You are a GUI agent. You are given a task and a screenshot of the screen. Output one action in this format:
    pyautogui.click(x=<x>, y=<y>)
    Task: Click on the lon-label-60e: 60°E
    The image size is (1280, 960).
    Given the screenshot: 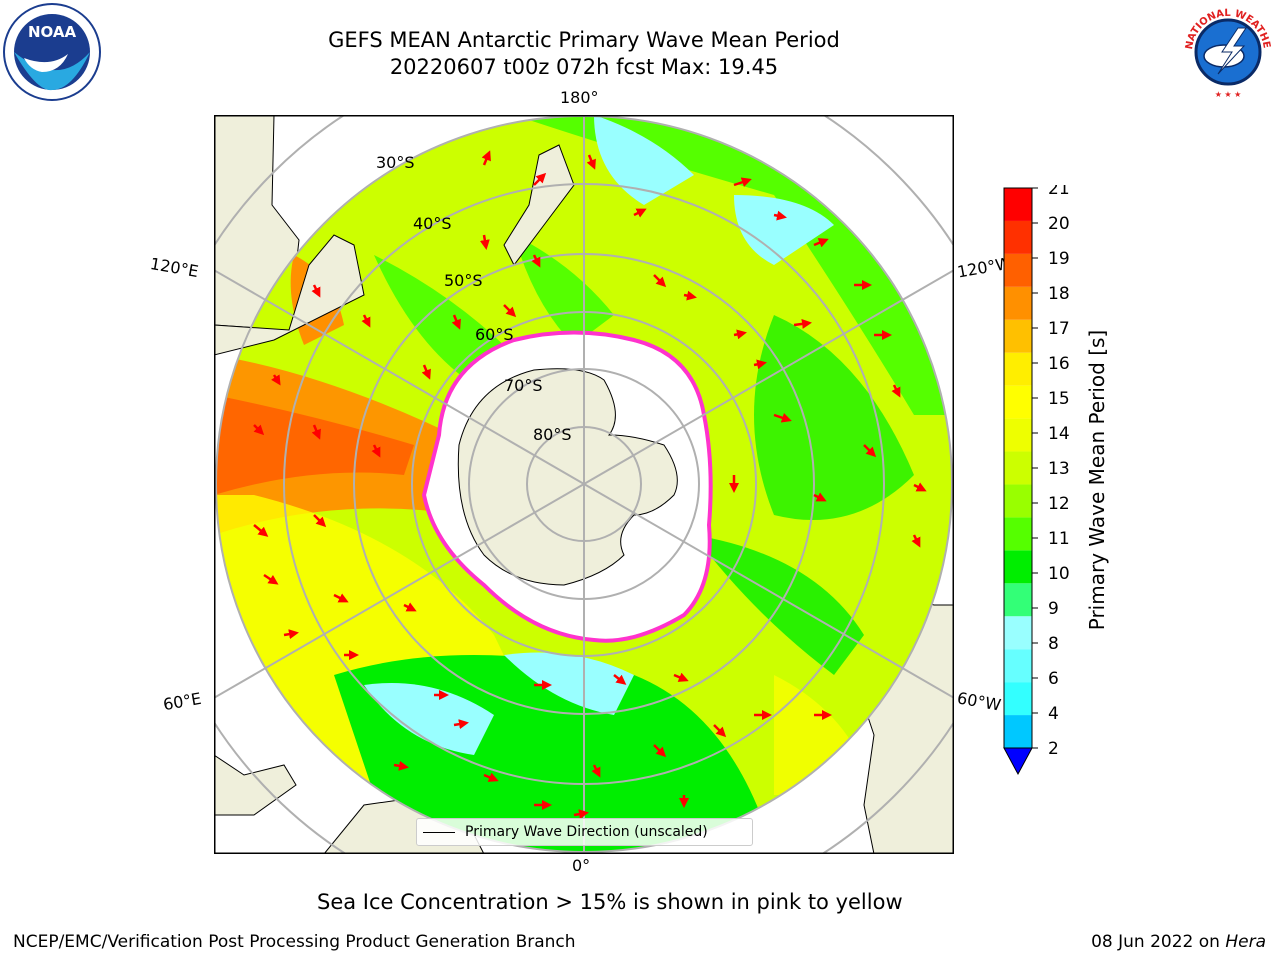 What is the action you would take?
    pyautogui.click(x=182, y=701)
    